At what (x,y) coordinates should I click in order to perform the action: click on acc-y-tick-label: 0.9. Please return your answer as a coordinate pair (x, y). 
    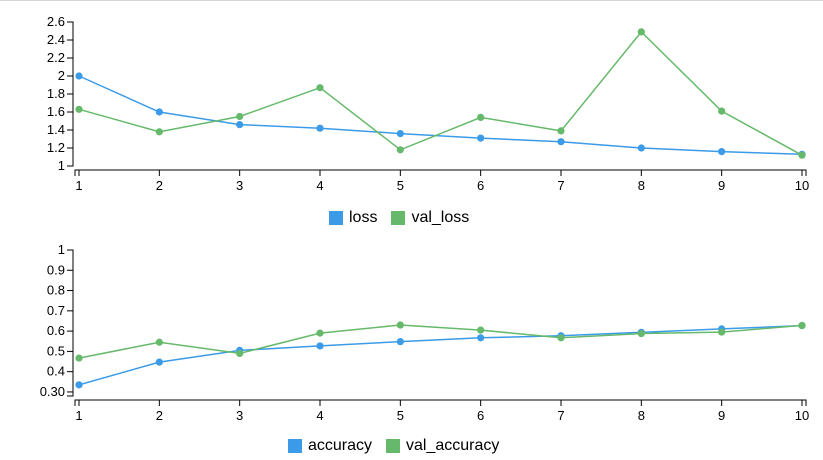
    Looking at the image, I should click on (56, 269).